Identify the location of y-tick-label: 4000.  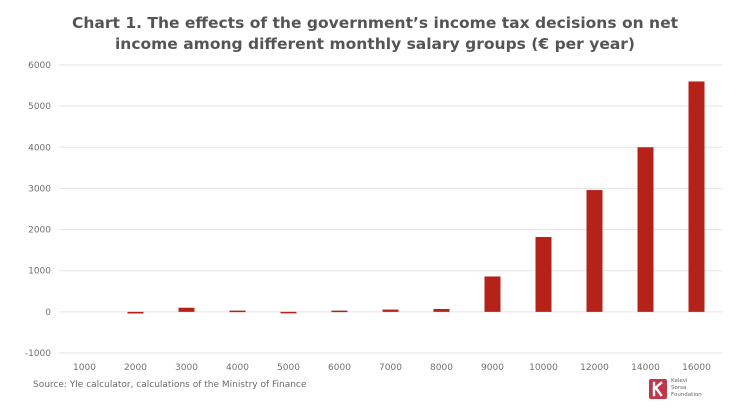
(39, 148).